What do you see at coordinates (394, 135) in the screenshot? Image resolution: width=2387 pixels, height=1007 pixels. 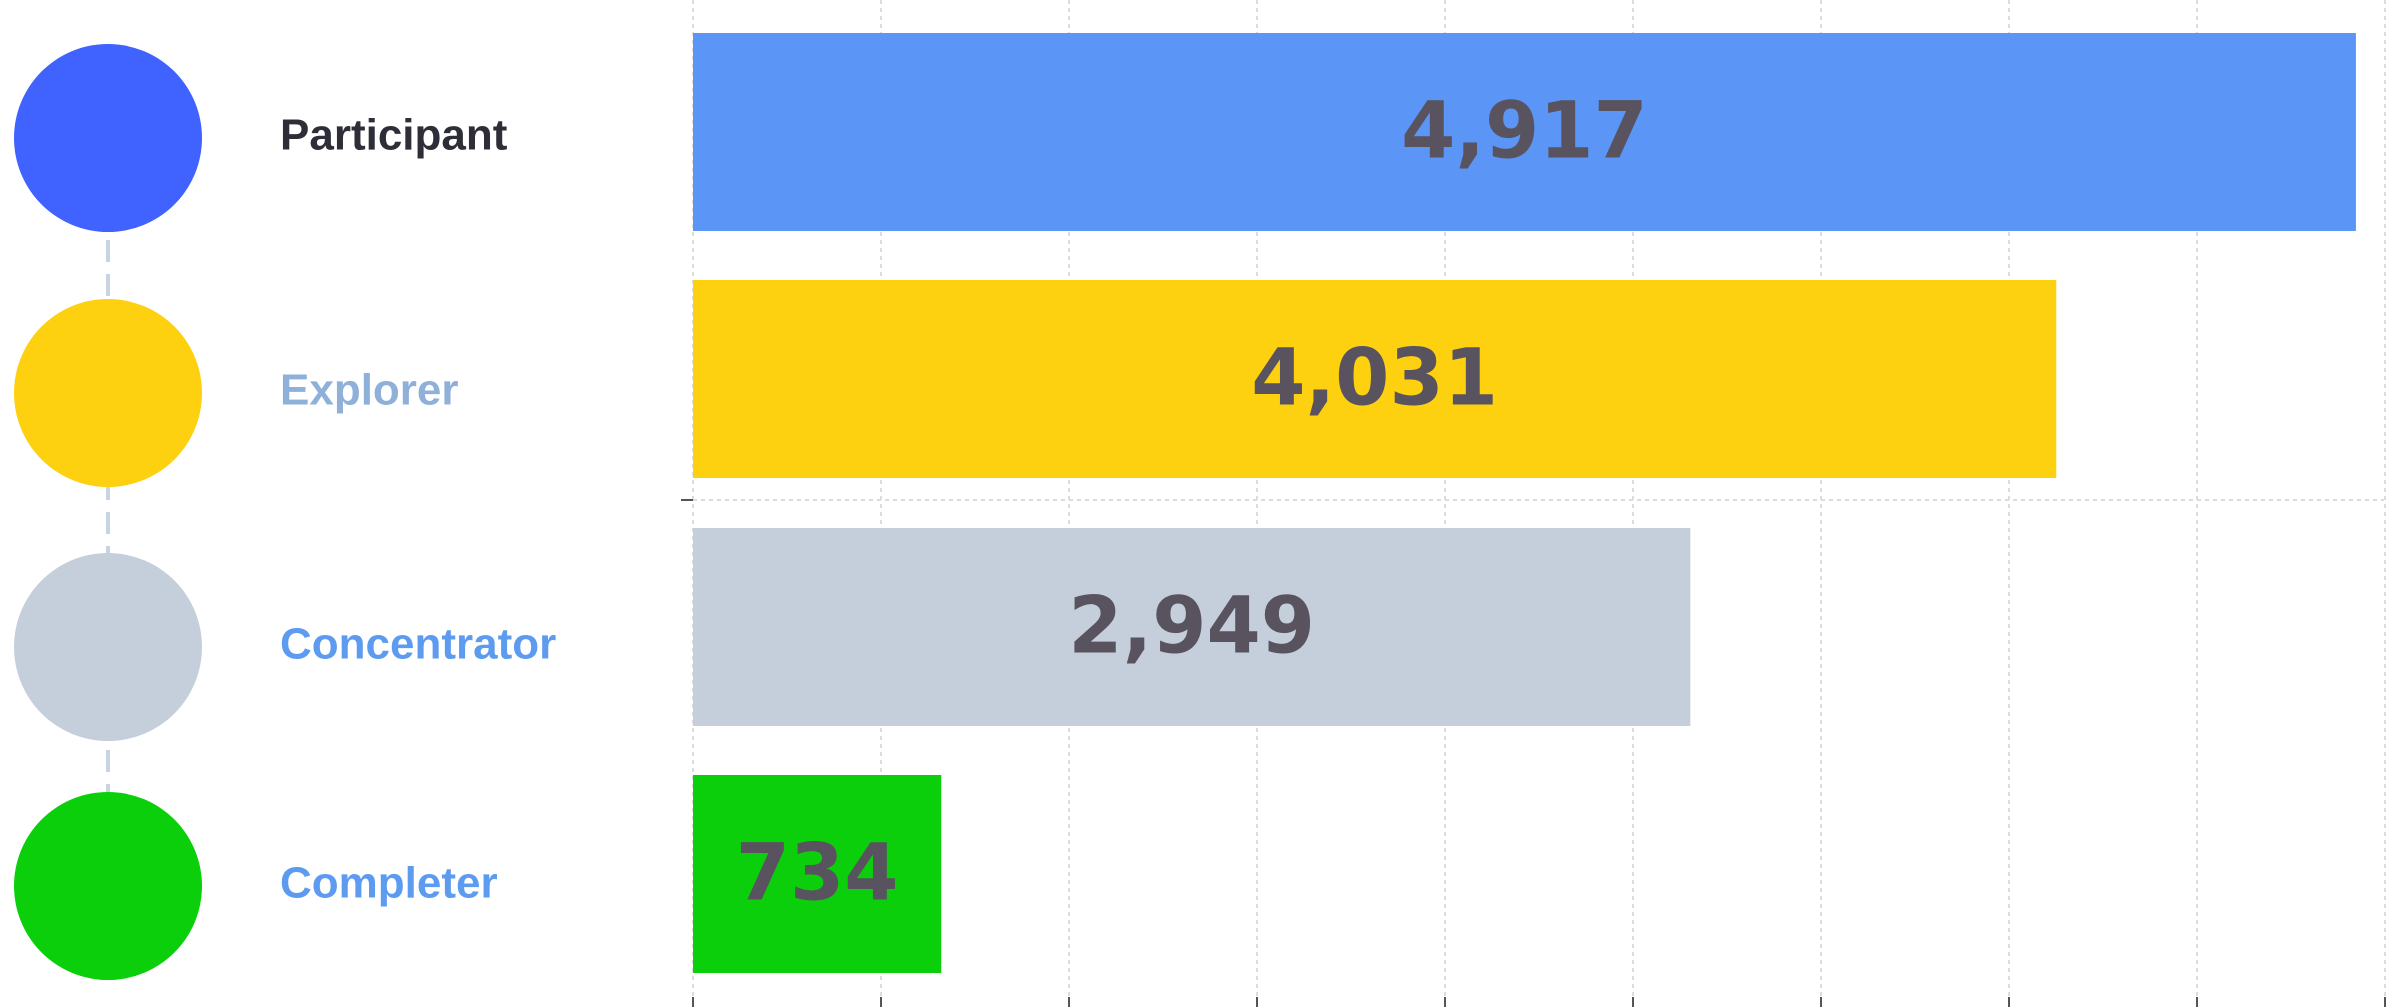 I see `category-label: Participant` at bounding box center [394, 135].